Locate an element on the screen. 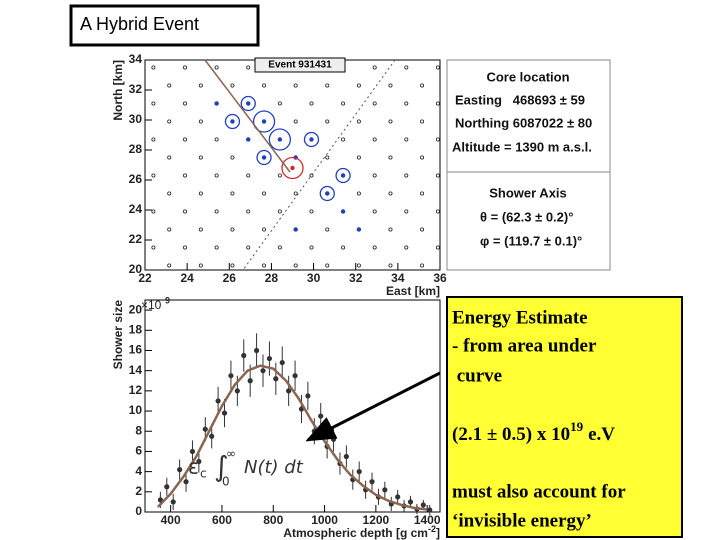  x-label-end: ] is located at coordinates (438, 533).